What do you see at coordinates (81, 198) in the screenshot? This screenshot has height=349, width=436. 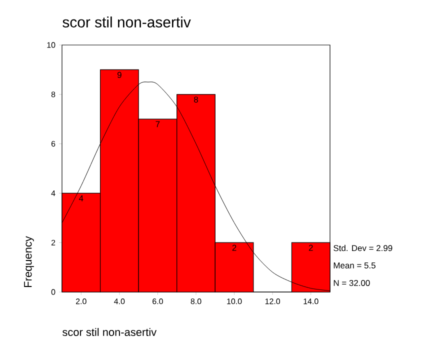 I see `data-label: 4` at bounding box center [81, 198].